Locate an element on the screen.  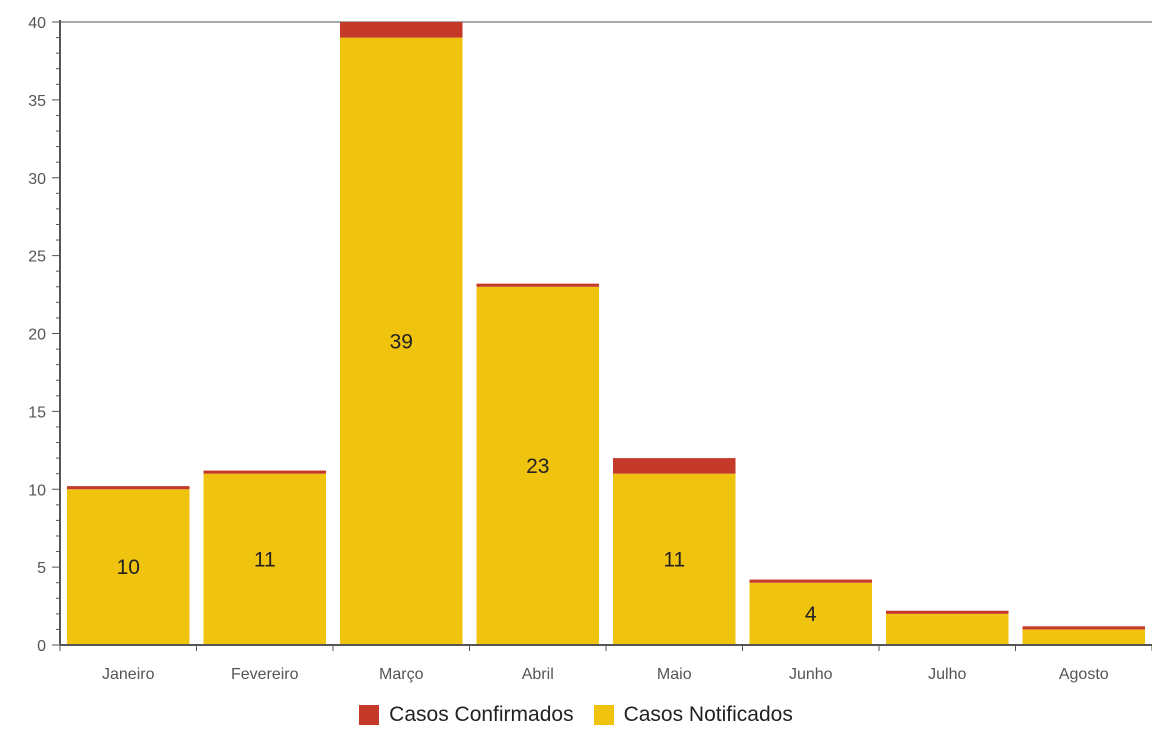
bar-notificados-agosto is located at coordinates (1084, 637).